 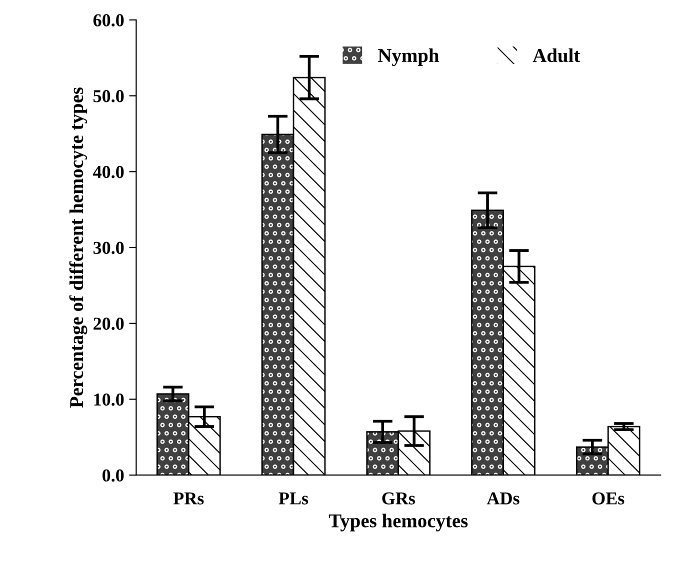 What do you see at coordinates (503, 498) in the screenshot?
I see `x-tick-label: ADs` at bounding box center [503, 498].